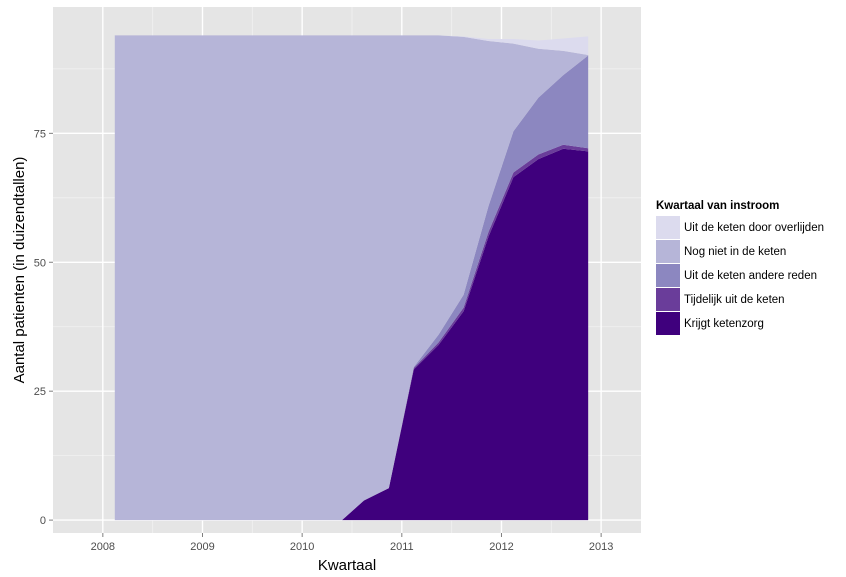  What do you see at coordinates (40, 263) in the screenshot?
I see `y-tick-label: 50` at bounding box center [40, 263].